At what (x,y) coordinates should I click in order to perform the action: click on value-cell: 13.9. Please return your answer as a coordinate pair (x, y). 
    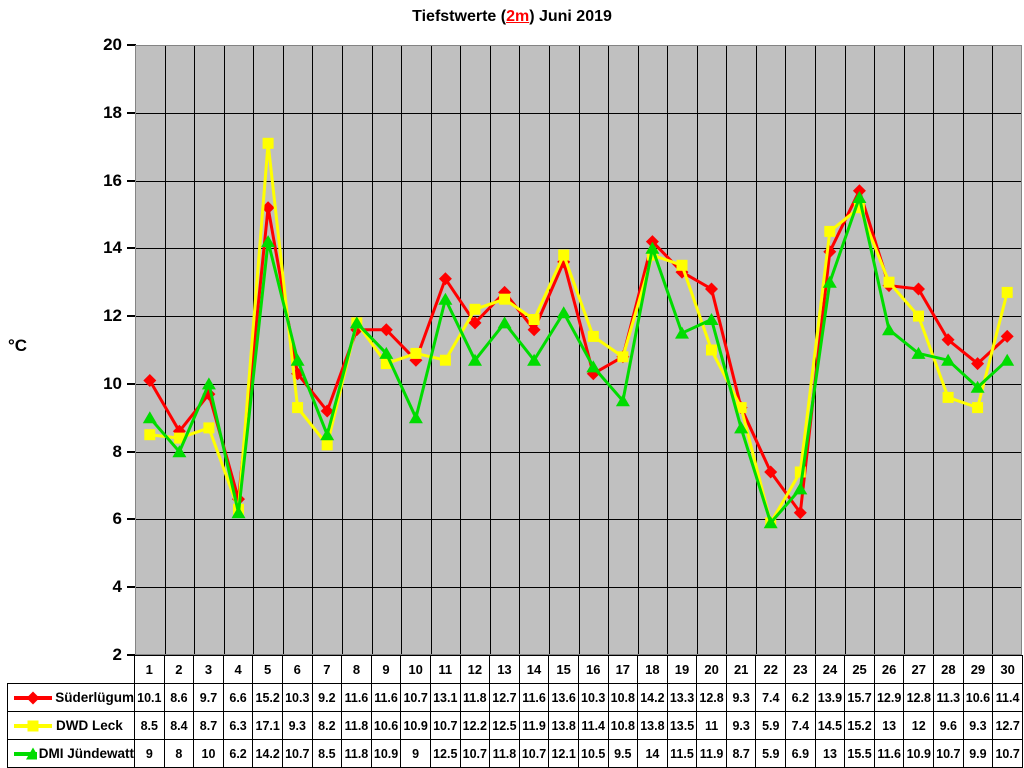
    Looking at the image, I should click on (830, 697).